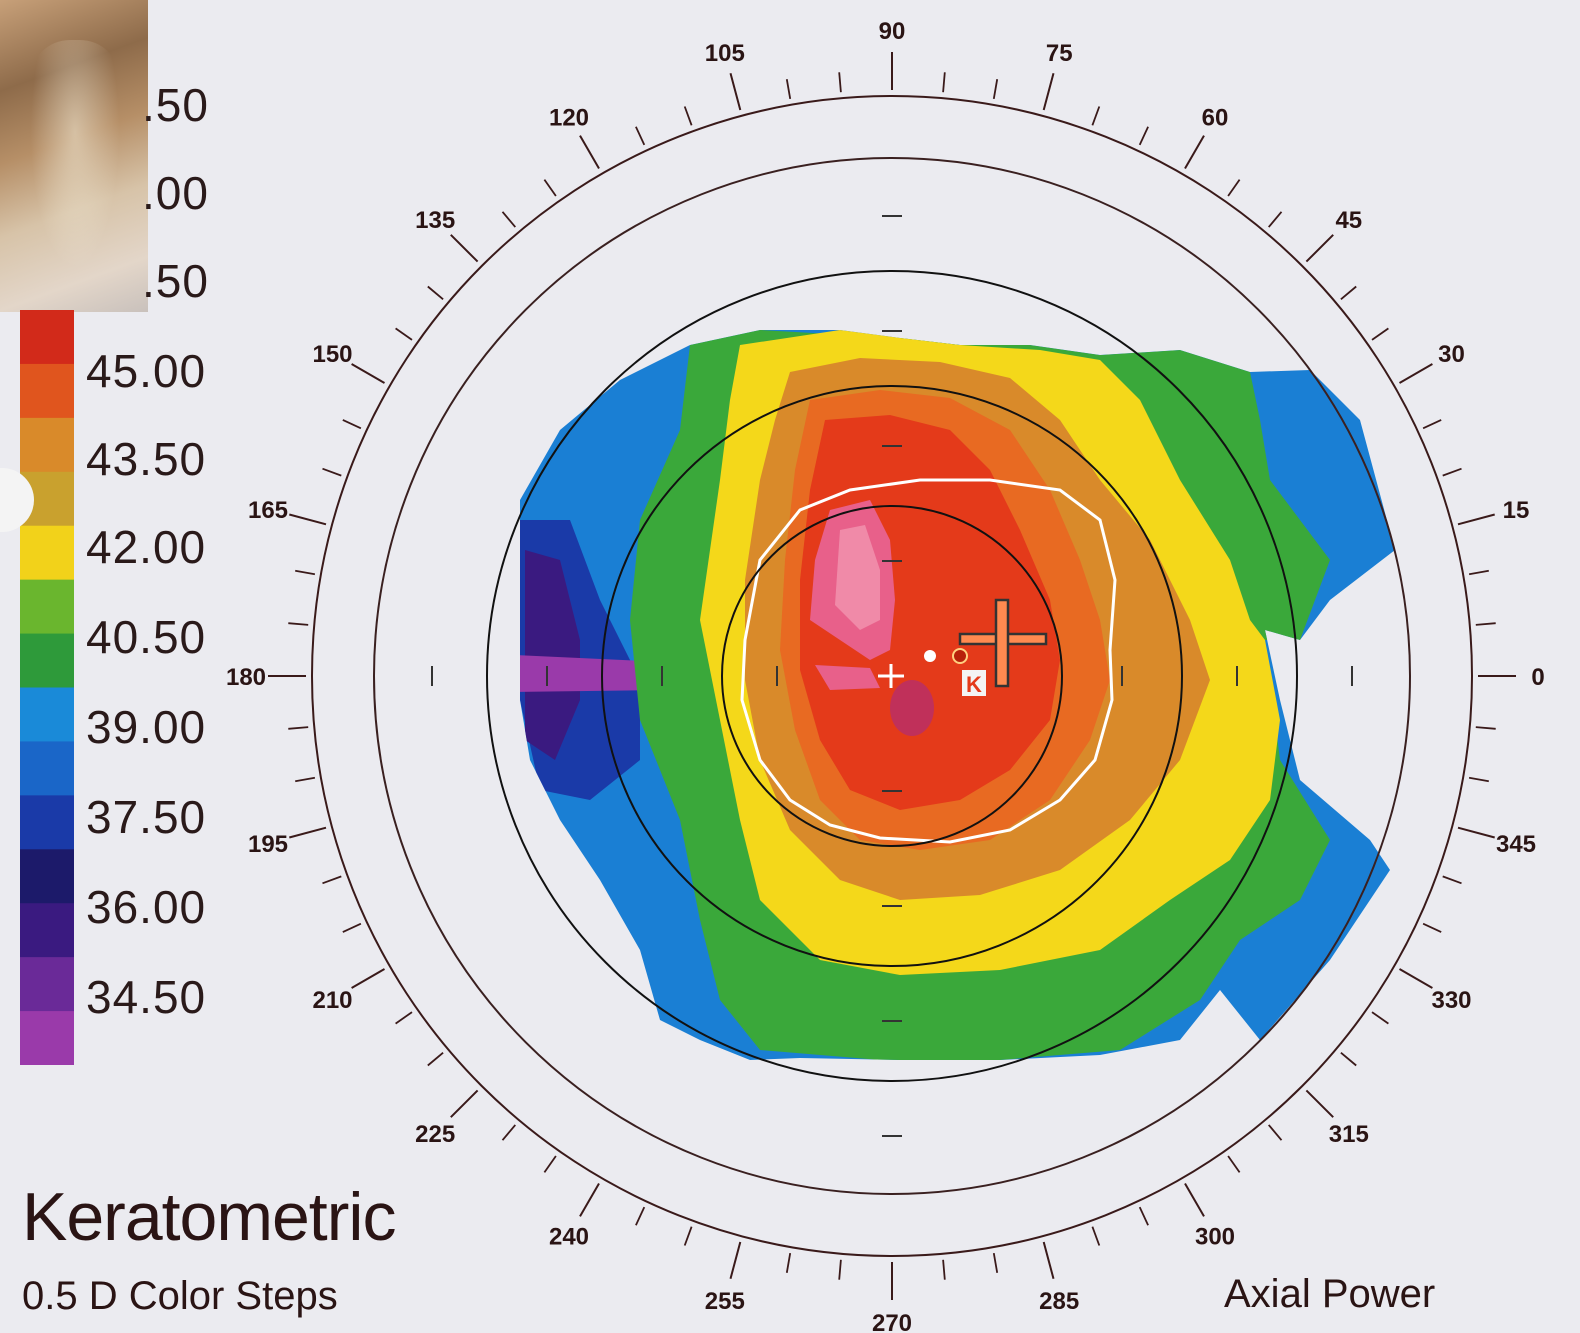  What do you see at coordinates (435, 1134) in the screenshot?
I see `angle-label: 225` at bounding box center [435, 1134].